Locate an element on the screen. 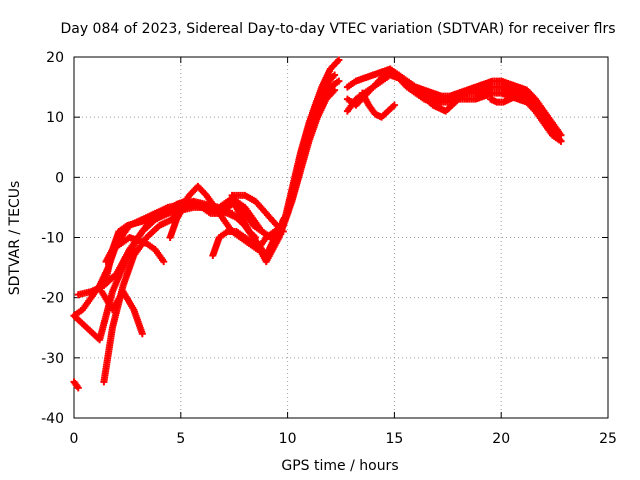  y-tick-labels: -40 -30 -20 -10 0 10 20 is located at coordinates (52, 238).